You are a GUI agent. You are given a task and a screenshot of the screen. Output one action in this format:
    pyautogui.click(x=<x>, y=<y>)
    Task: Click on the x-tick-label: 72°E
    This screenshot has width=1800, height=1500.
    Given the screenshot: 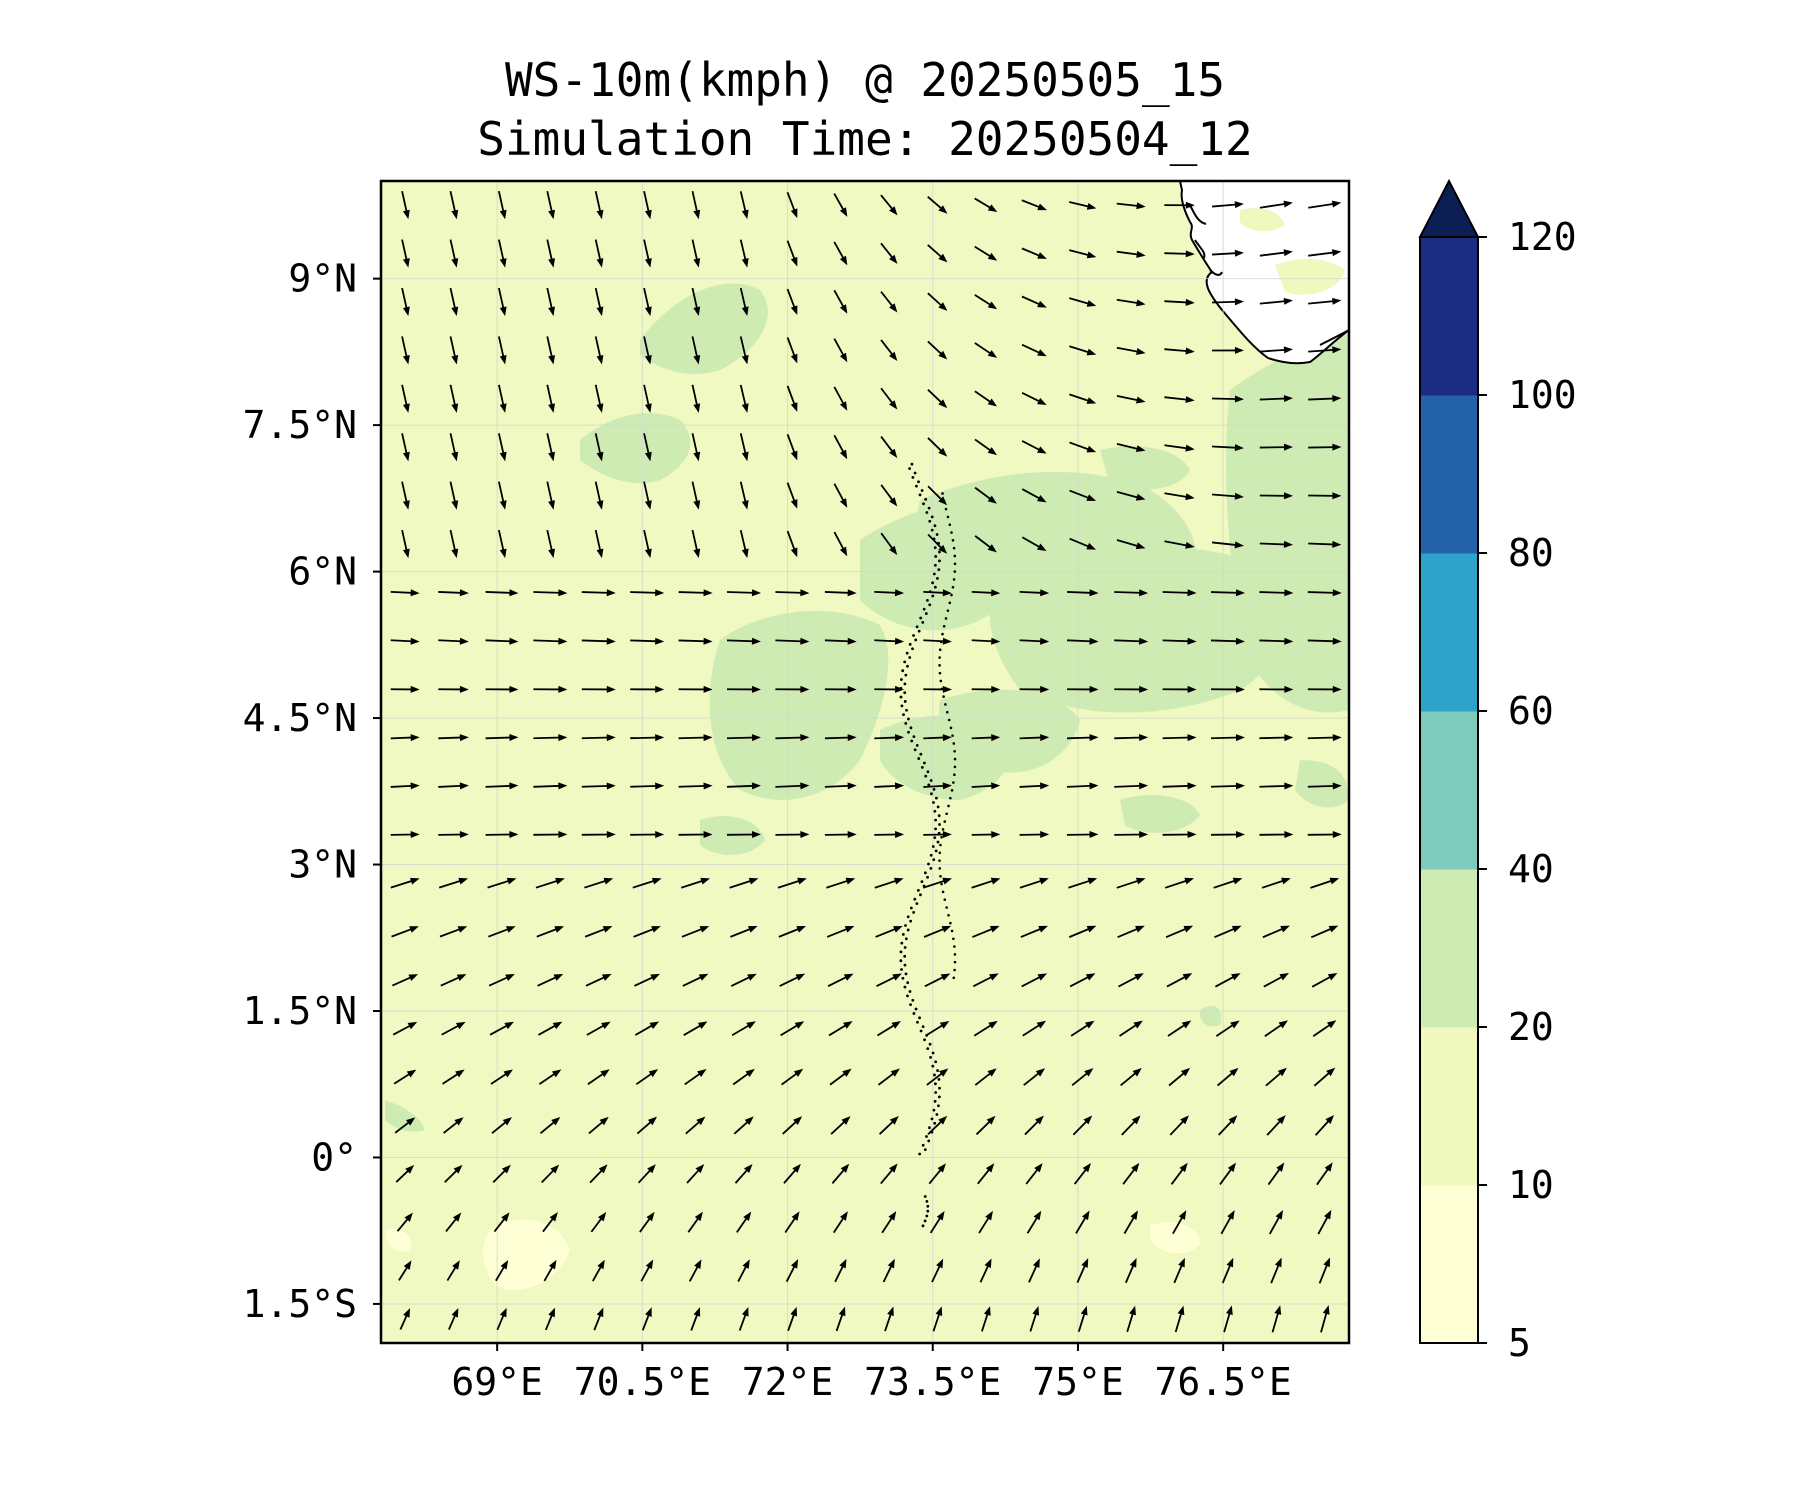 What is the action you would take?
    pyautogui.click(x=788, y=1382)
    